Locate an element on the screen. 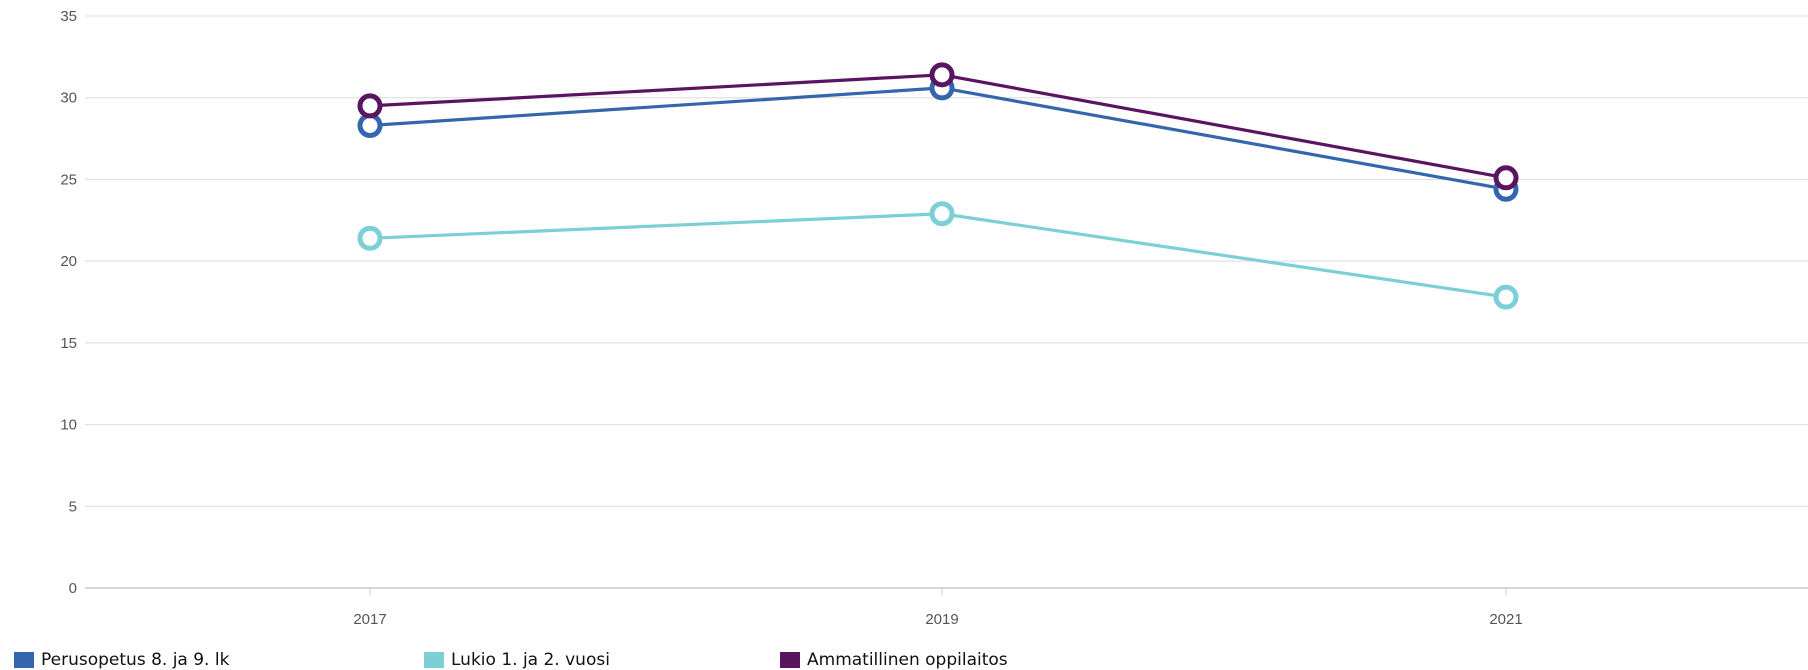 Image resolution: width=1808 pixels, height=670 pixels. y-tick-label: 20 is located at coordinates (68, 261).